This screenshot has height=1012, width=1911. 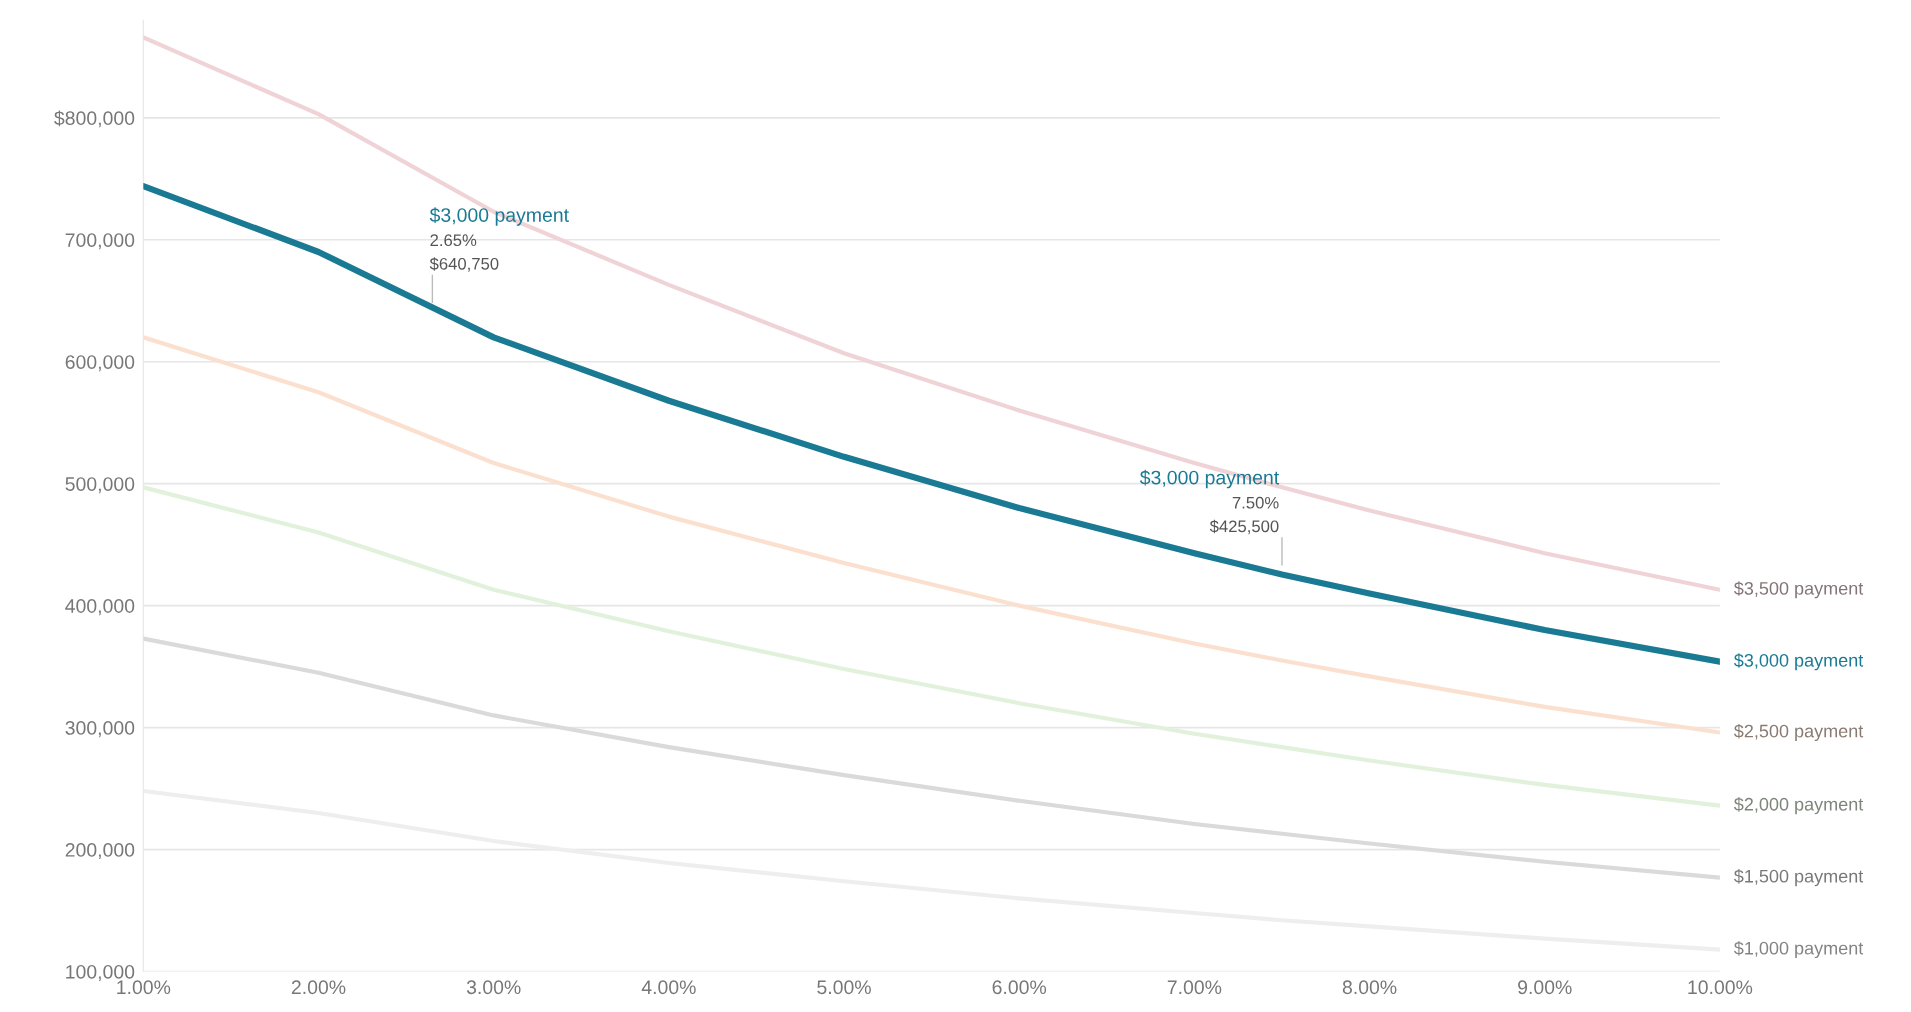 I want to click on series-label: $1,500 payment, so click(x=1798, y=878).